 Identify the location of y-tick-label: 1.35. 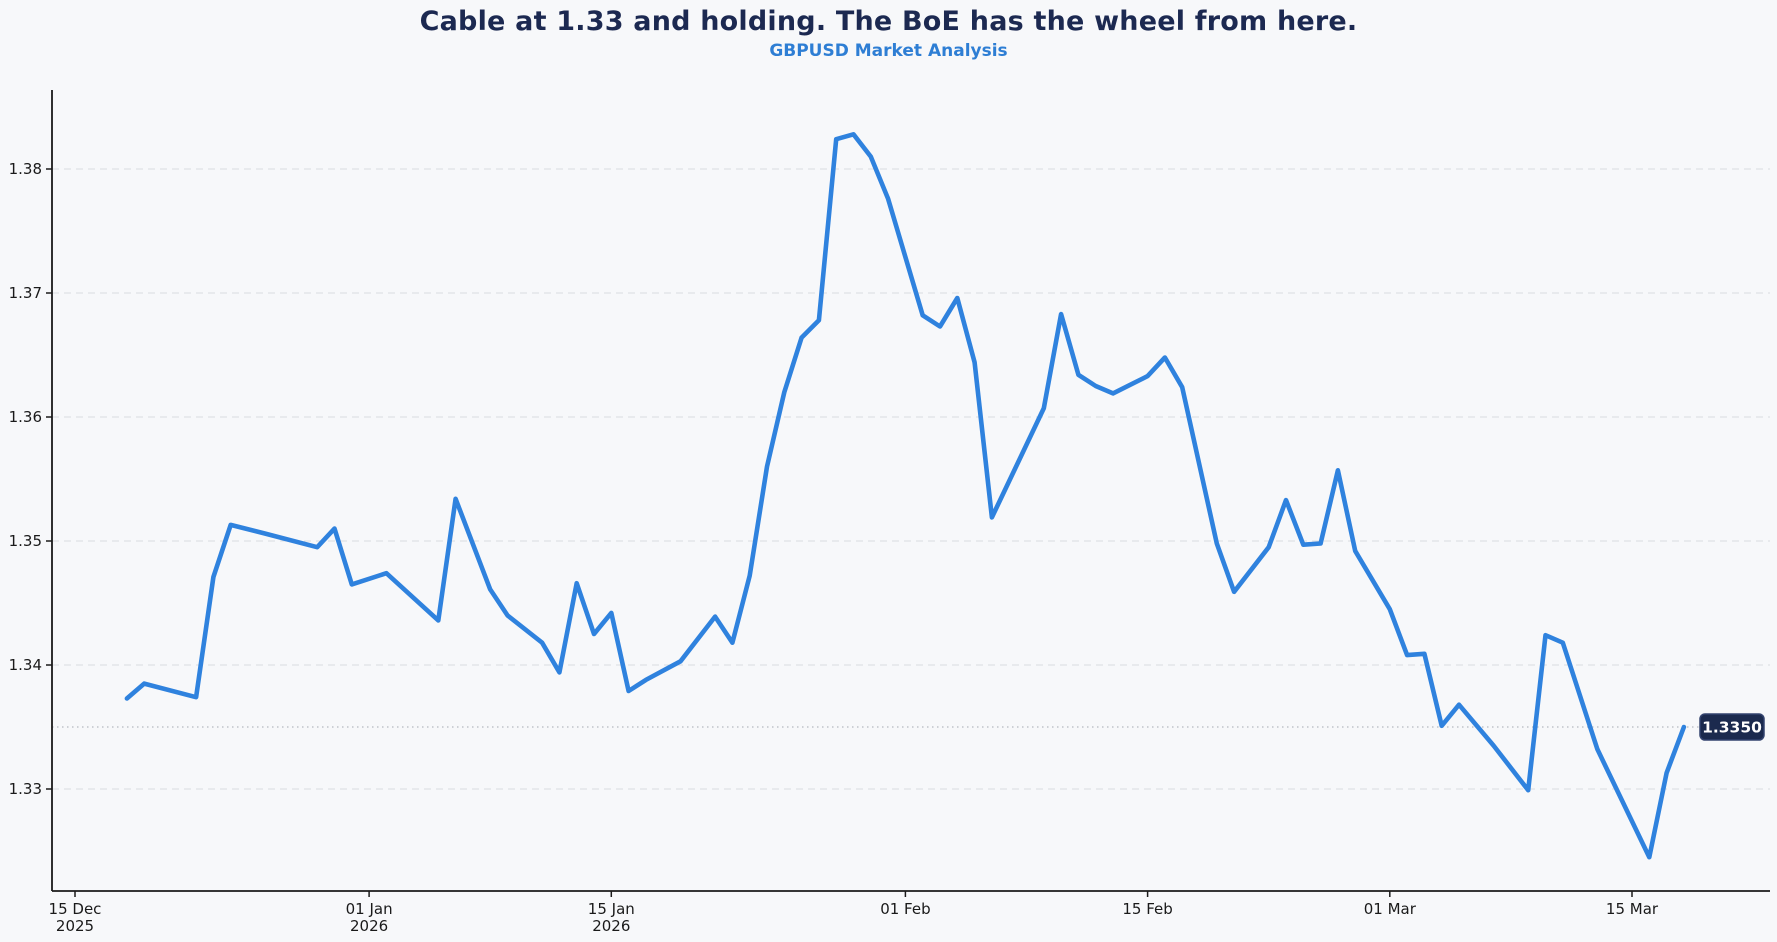
(25, 541).